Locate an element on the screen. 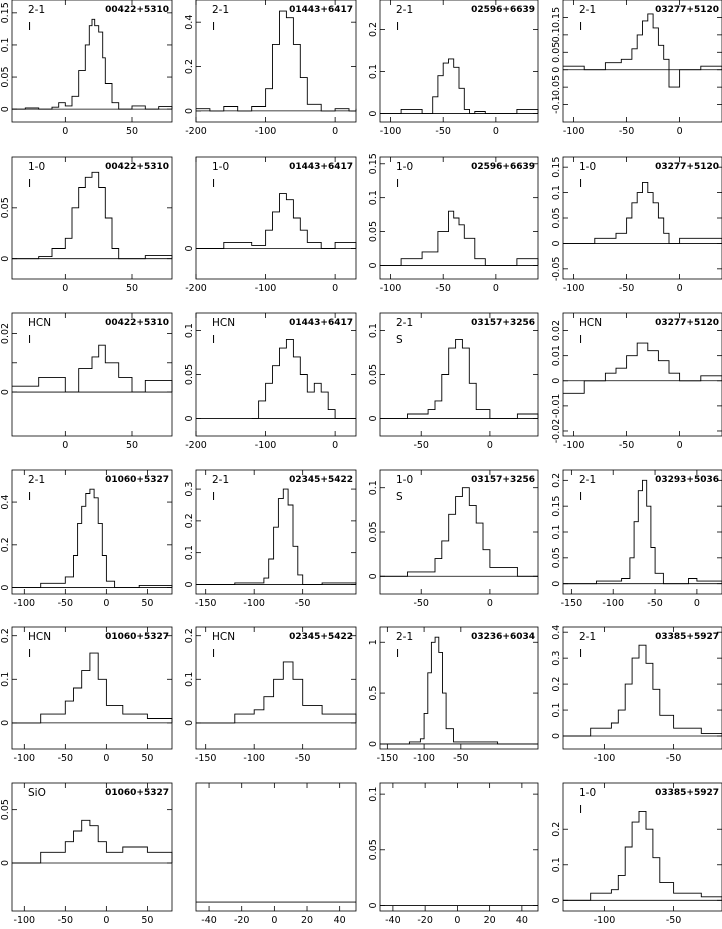 The width and height of the screenshot is (722, 929). y-tick-label: 0.4 is located at coordinates (5, 502).